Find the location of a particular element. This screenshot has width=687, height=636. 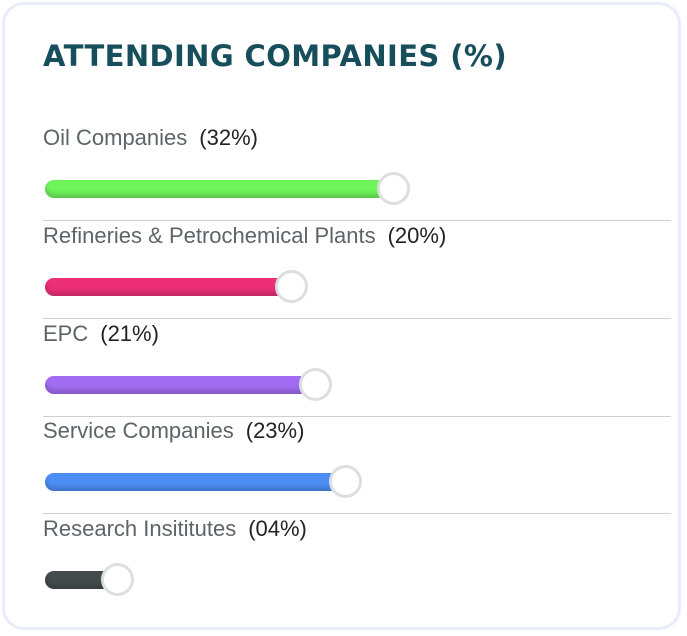

bar-label: Oil Companies is located at coordinates (115, 137).